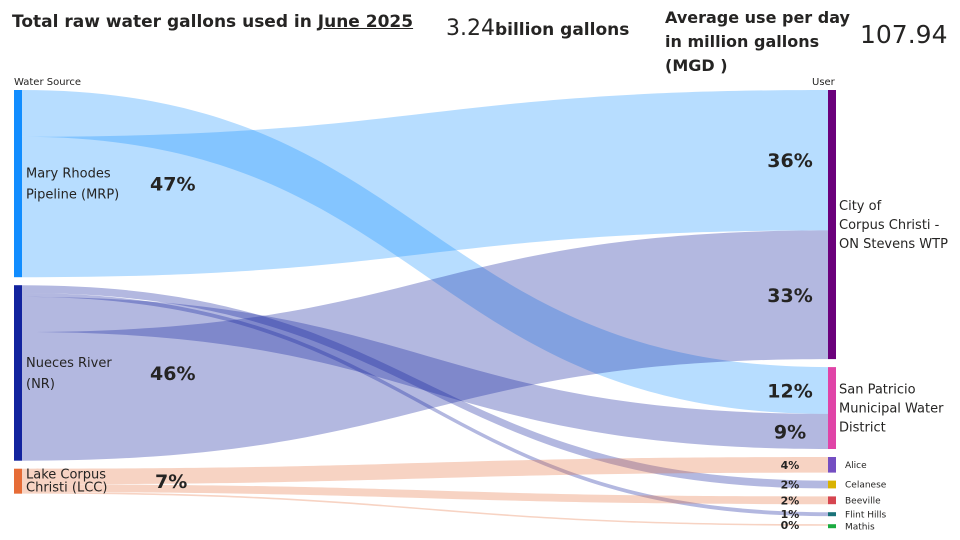 This screenshot has width=960, height=540. Describe the element at coordinates (832, 484) in the screenshot. I see `target-node-Celanese` at that location.